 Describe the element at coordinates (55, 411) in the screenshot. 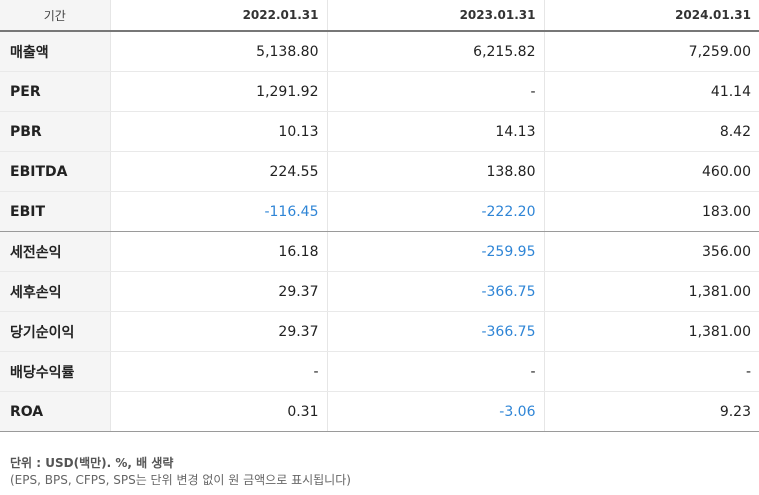

I see `row-label: ROA` at that location.